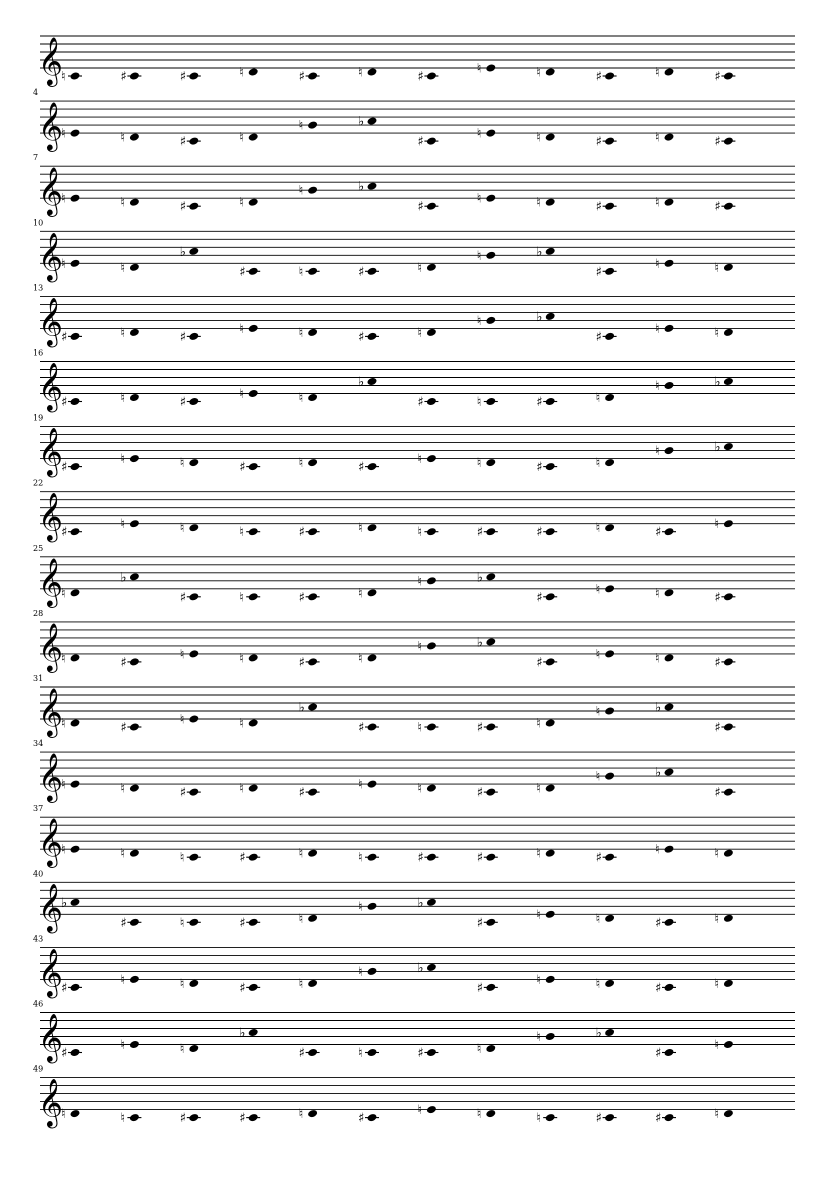 The height and width of the screenshot is (1181, 835). What do you see at coordinates (414, 706) in the screenshot?
I see `staff-system: 31𝄞♮ ♯♮ ♮♭♯ ♮ ♯ ♮♮ ♭♯` at bounding box center [414, 706].